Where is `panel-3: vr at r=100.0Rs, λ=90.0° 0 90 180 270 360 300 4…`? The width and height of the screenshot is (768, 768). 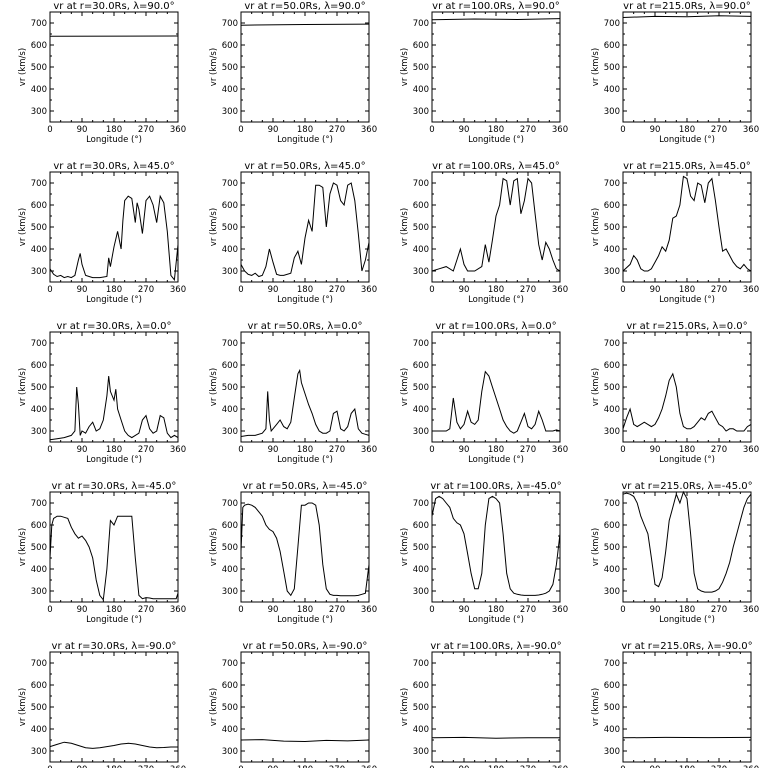 panel-3: vr at r=100.0Rs, λ=90.0° 0 90 180 270 360 300 4… is located at coordinates (484, 73).